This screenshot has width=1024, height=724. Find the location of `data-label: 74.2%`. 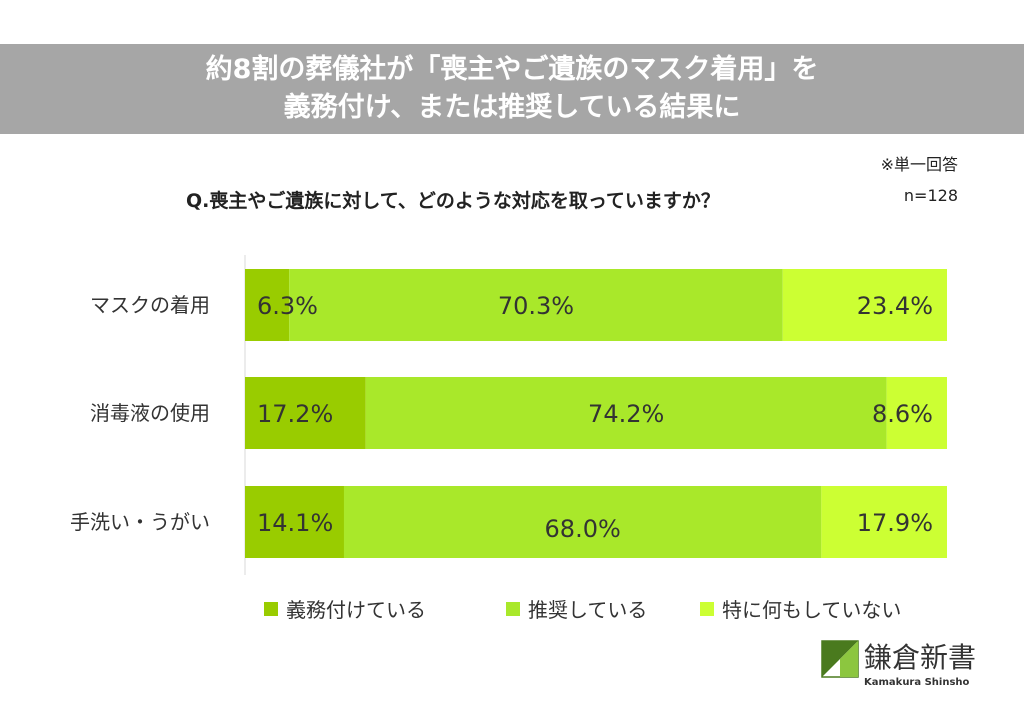

data-label: 74.2% is located at coordinates (626, 414).